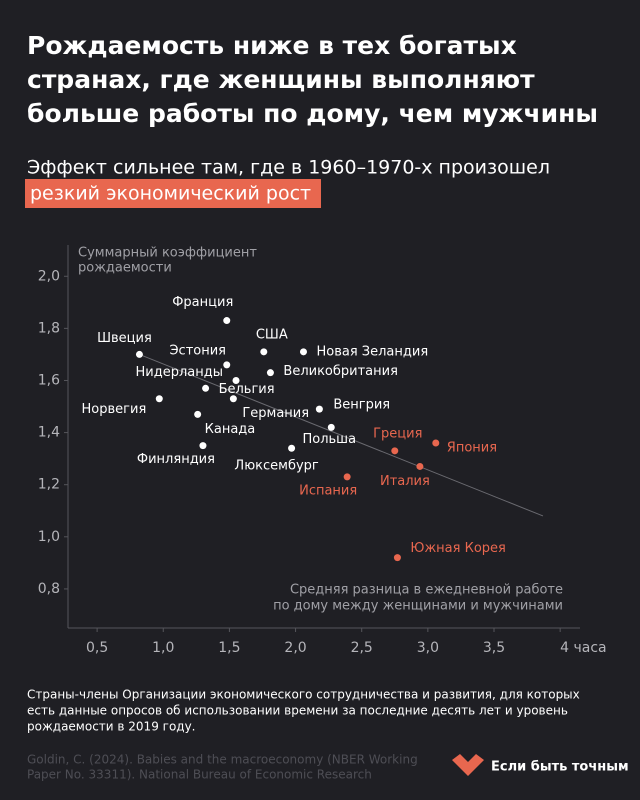  I want to click on point-label: Эстония, so click(197, 350).